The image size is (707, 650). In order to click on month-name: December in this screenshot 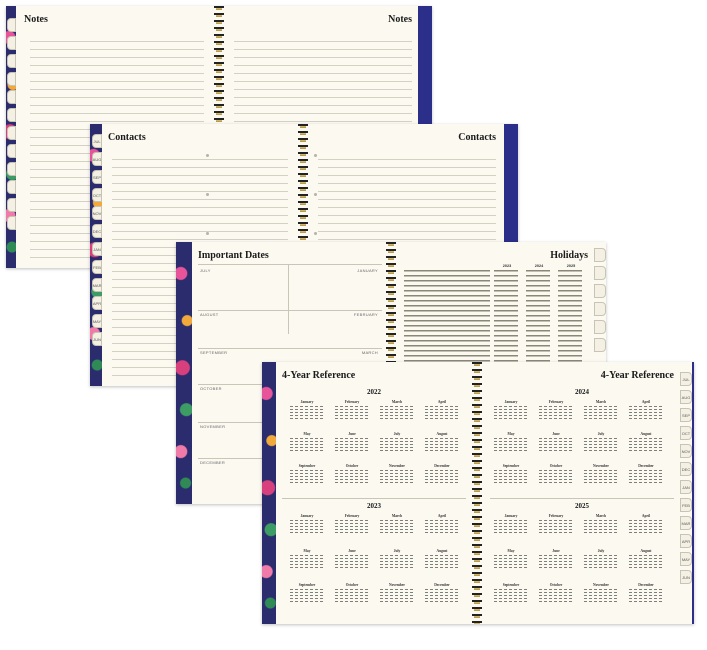, I will do `click(442, 585)`.